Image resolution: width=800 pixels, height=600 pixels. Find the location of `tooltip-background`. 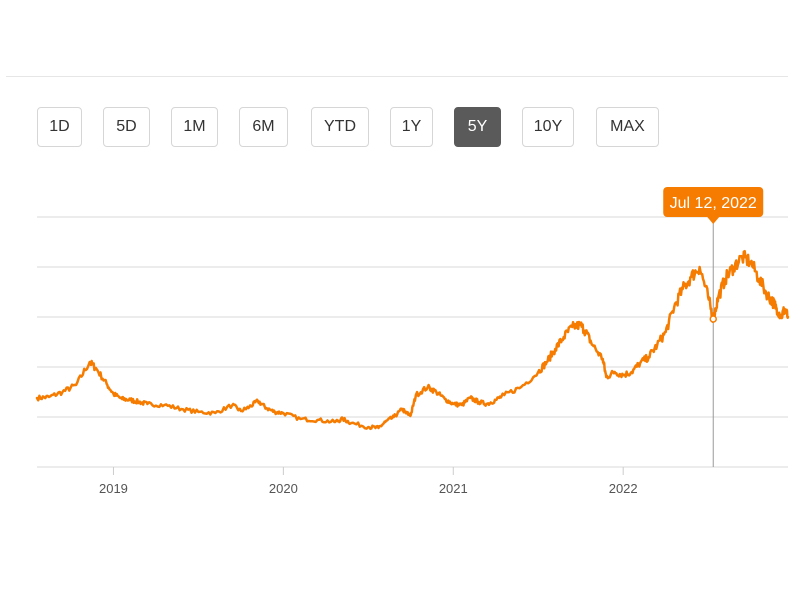

tooltip-background is located at coordinates (713, 202).